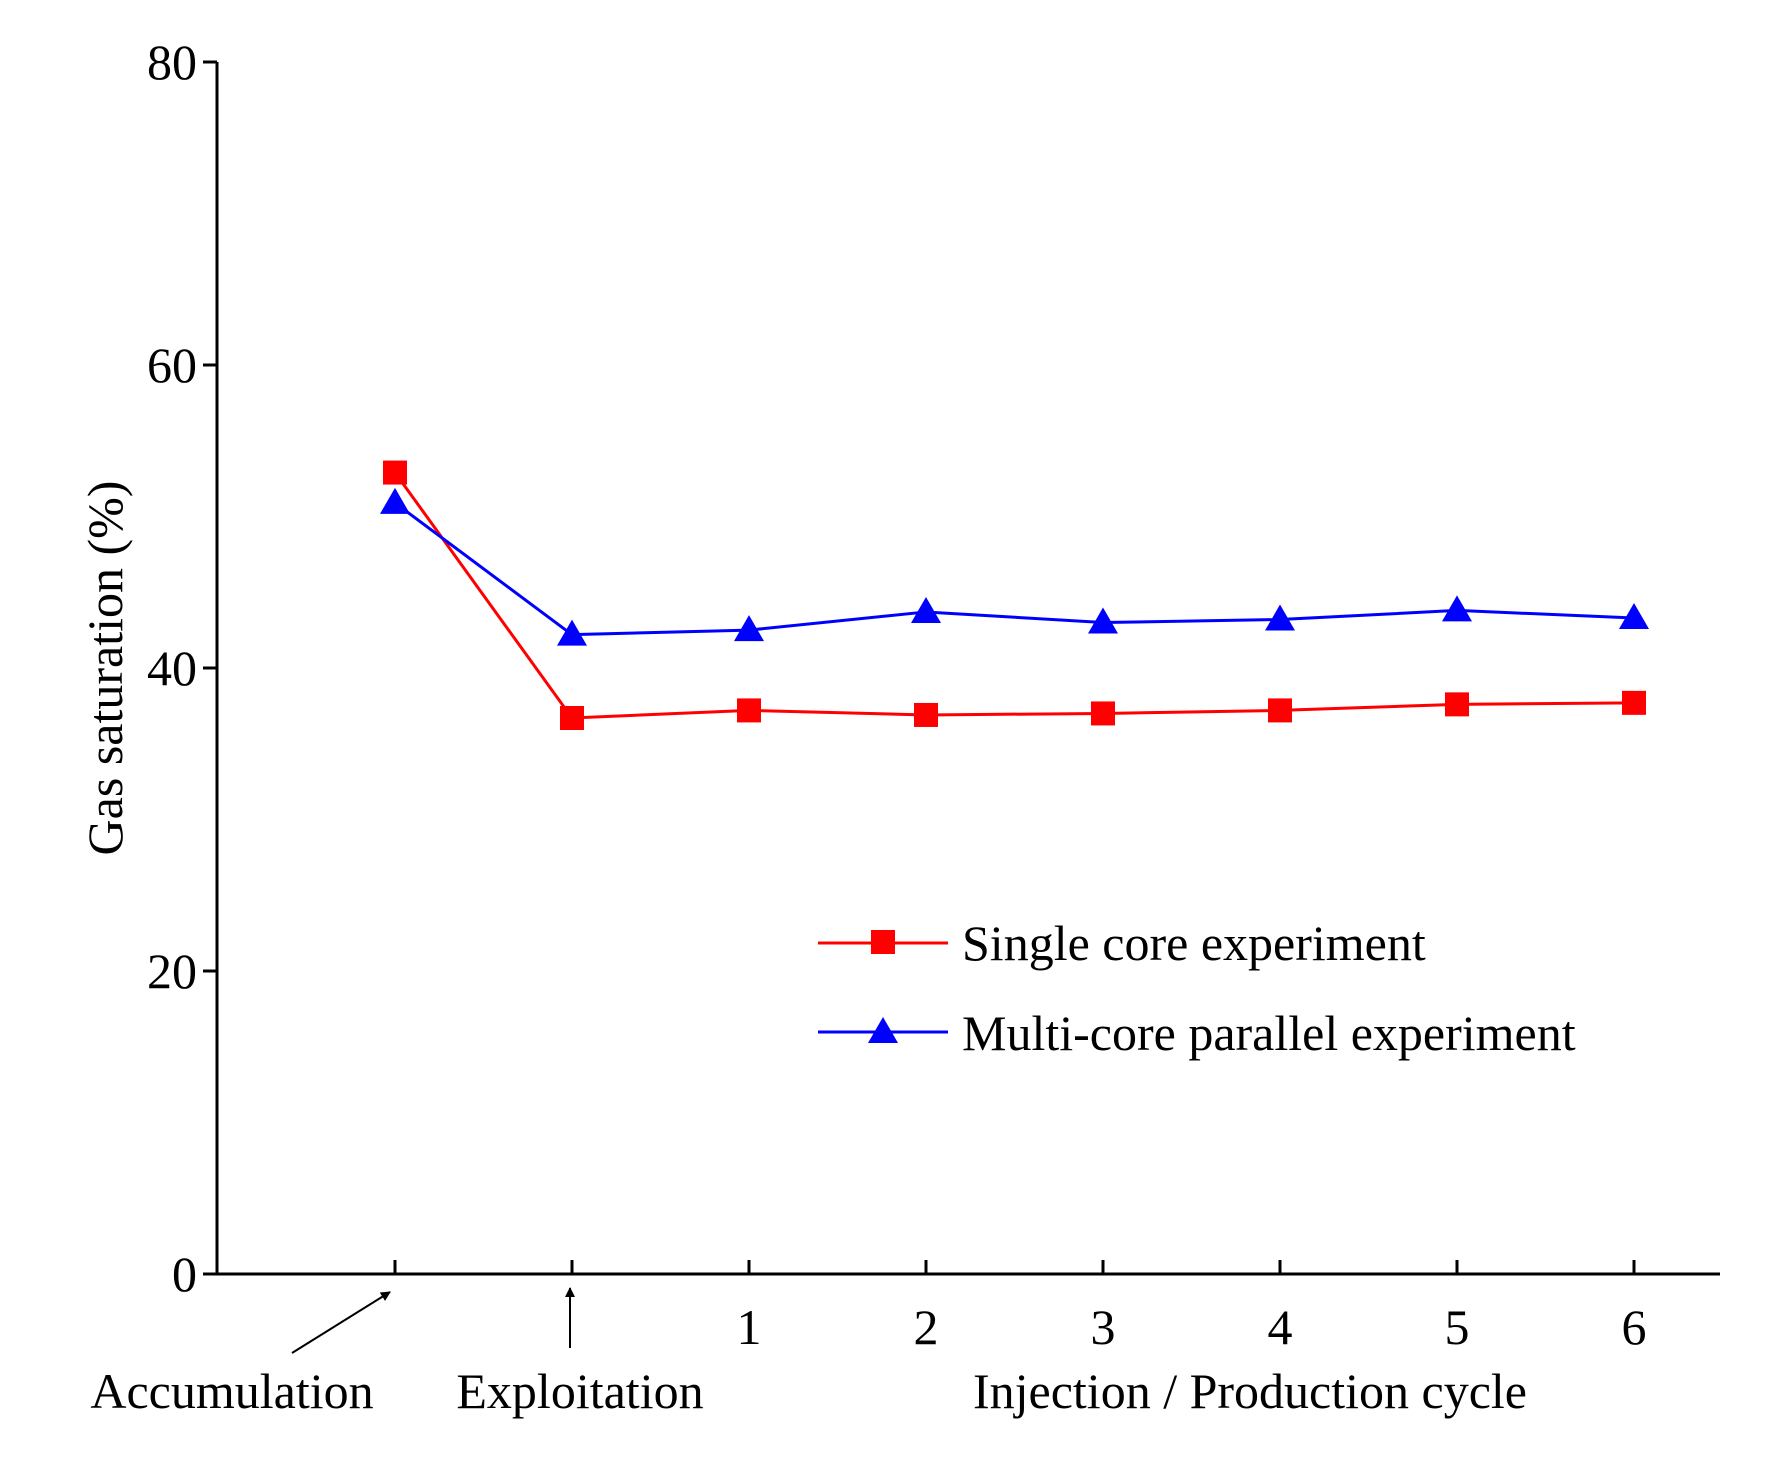  What do you see at coordinates (1250, 1391) in the screenshot?
I see `x-axis-title: Injection / Production cycle` at bounding box center [1250, 1391].